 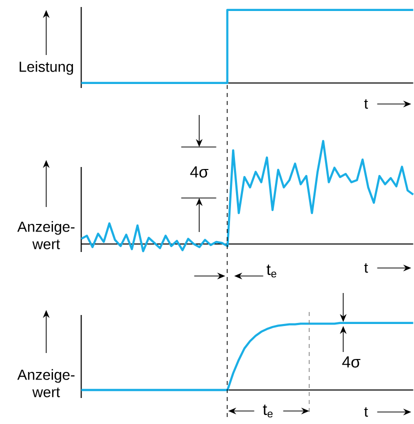 What do you see at coordinates (46, 68) in the screenshot?
I see `y-axis-title: Leistung` at bounding box center [46, 68].